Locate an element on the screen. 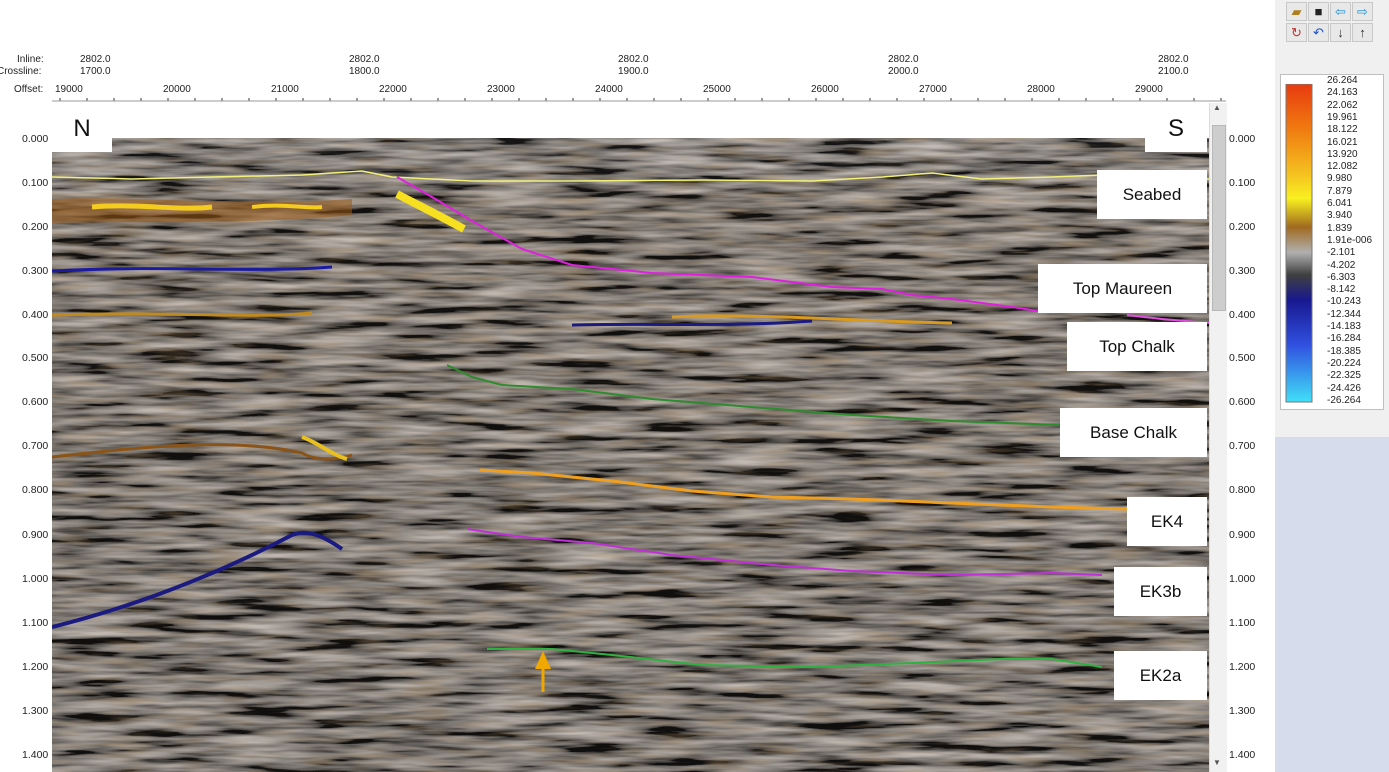  time-tick: 0.800 is located at coordinates (35, 490).